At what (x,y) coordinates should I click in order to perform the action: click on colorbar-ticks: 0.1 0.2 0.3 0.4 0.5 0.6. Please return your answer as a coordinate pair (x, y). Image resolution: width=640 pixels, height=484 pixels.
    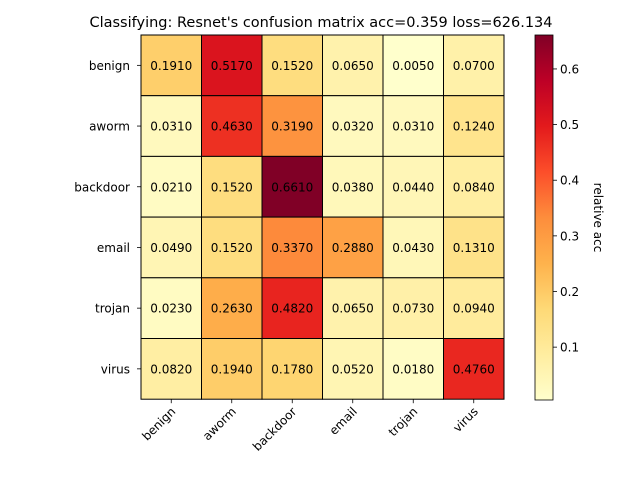
    Looking at the image, I should click on (566, 208).